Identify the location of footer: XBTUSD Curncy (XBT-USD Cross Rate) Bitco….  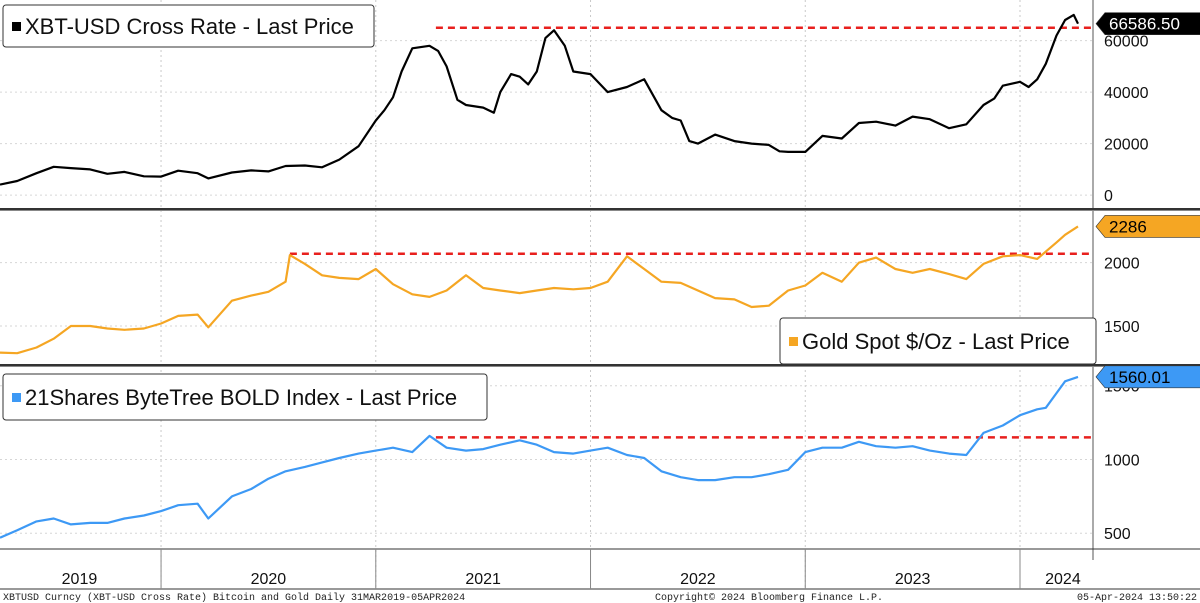
(600, 597).